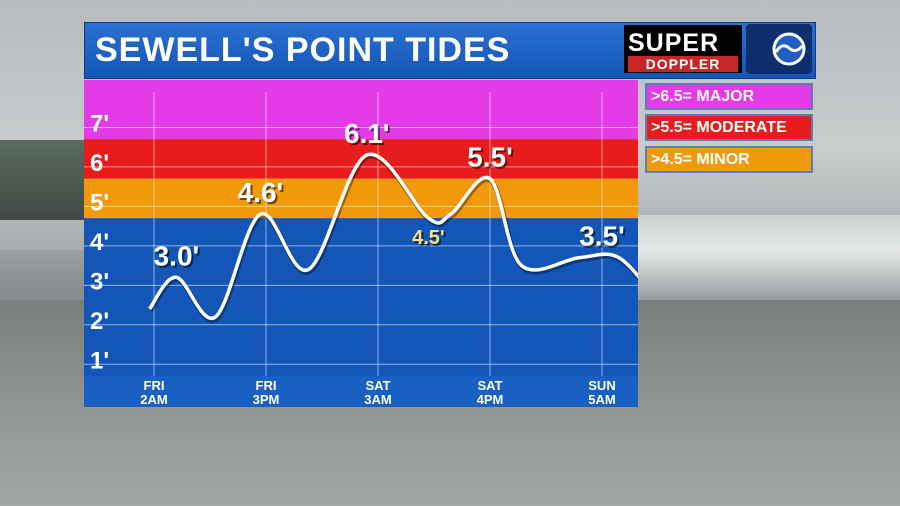  I want to click on legend-item: >4.5= MINOR, so click(729, 159).